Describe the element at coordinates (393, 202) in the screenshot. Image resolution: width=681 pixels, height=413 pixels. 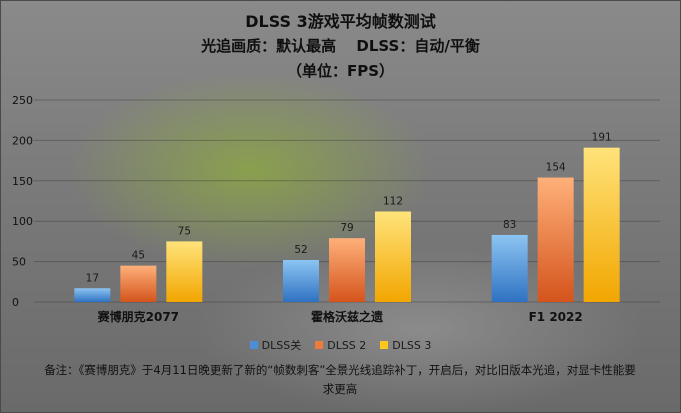
I see `bar-value-label: 112` at that location.